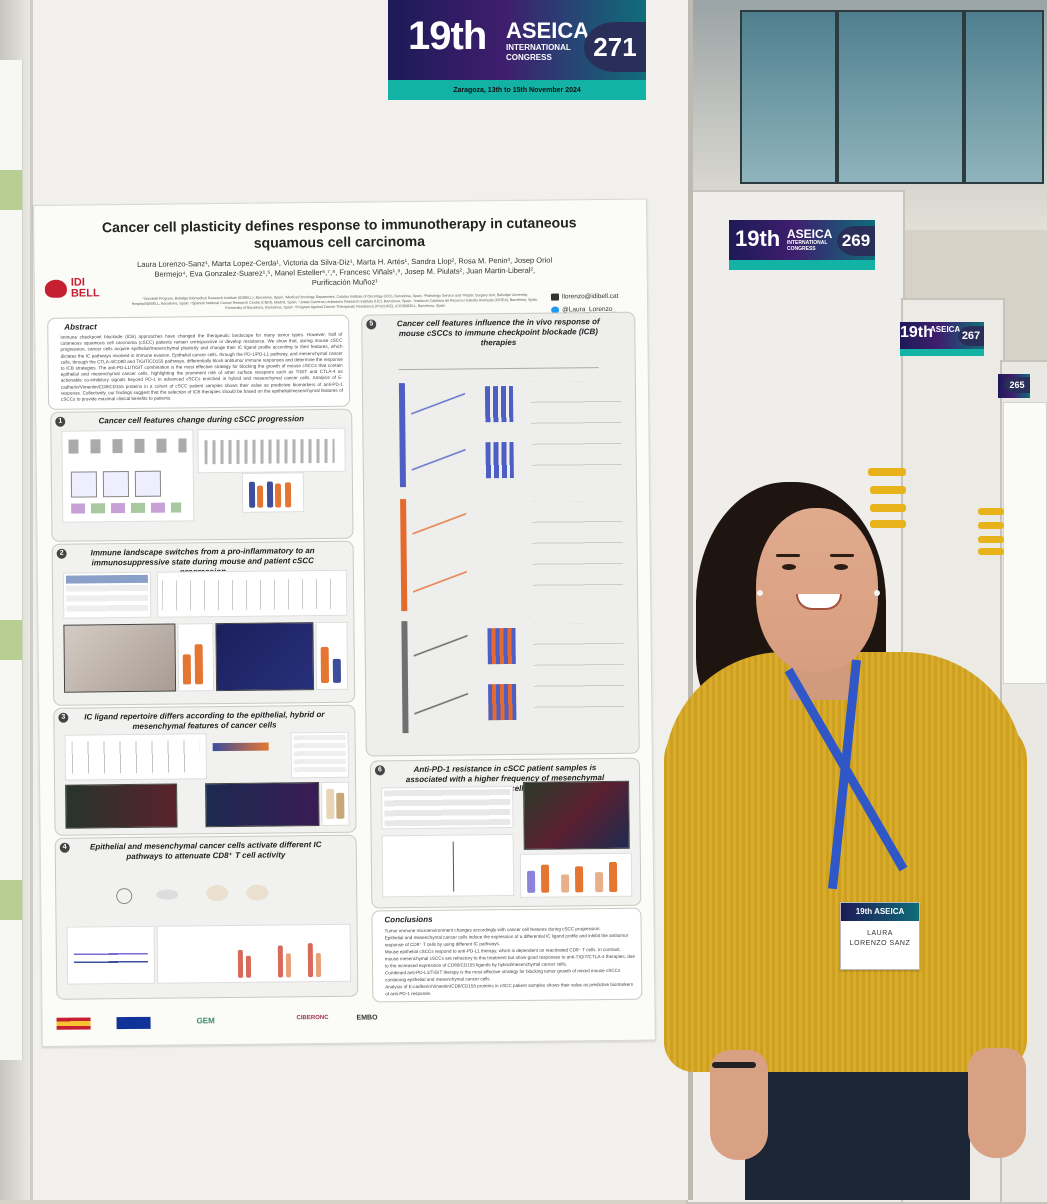  What do you see at coordinates (73, 1023) in the screenshot?
I see `spain-flag-logo` at bounding box center [73, 1023].